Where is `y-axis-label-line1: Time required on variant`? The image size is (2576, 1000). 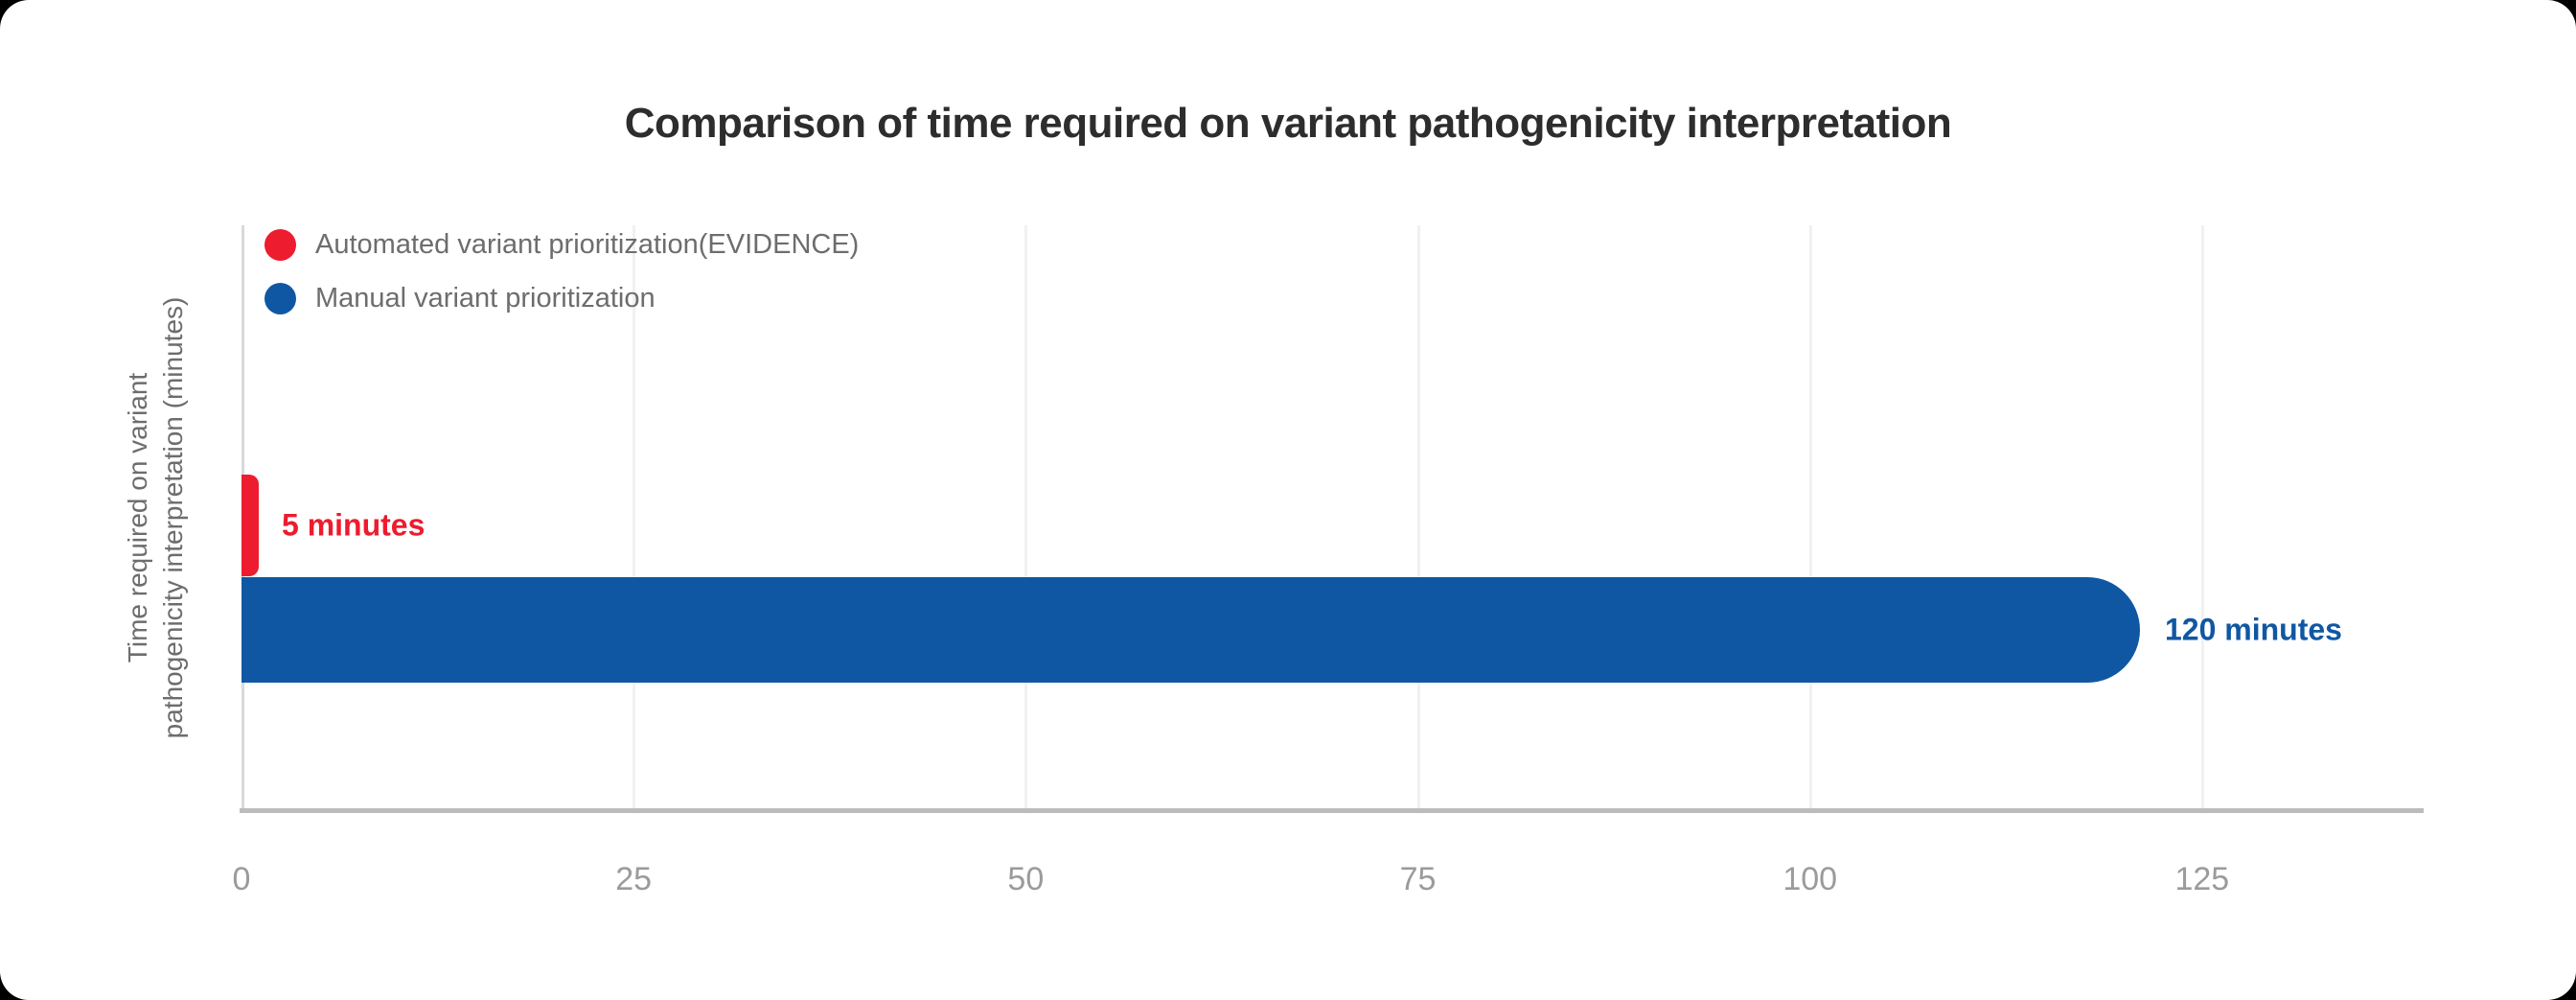
y-axis-label-line1: Time required on variant is located at coordinates (137, 517).